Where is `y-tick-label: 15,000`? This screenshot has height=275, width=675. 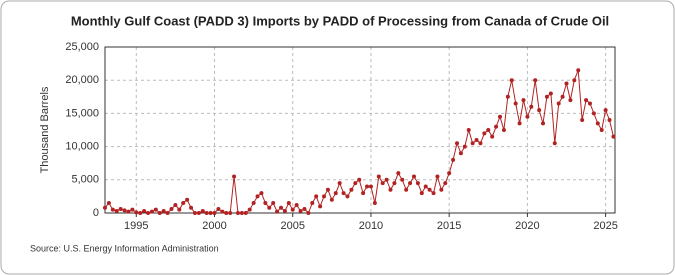
y-tick-label: 15,000 is located at coordinates (82, 113).